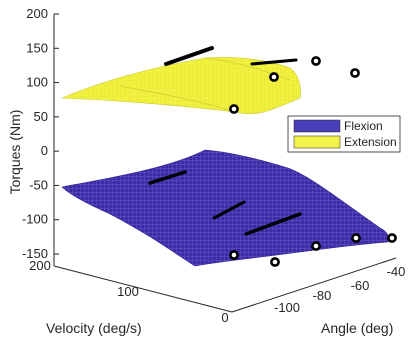 The image size is (408, 338). What do you see at coordinates (322, 295) in the screenshot?
I see `angle-tick-label: -80` at bounding box center [322, 295].